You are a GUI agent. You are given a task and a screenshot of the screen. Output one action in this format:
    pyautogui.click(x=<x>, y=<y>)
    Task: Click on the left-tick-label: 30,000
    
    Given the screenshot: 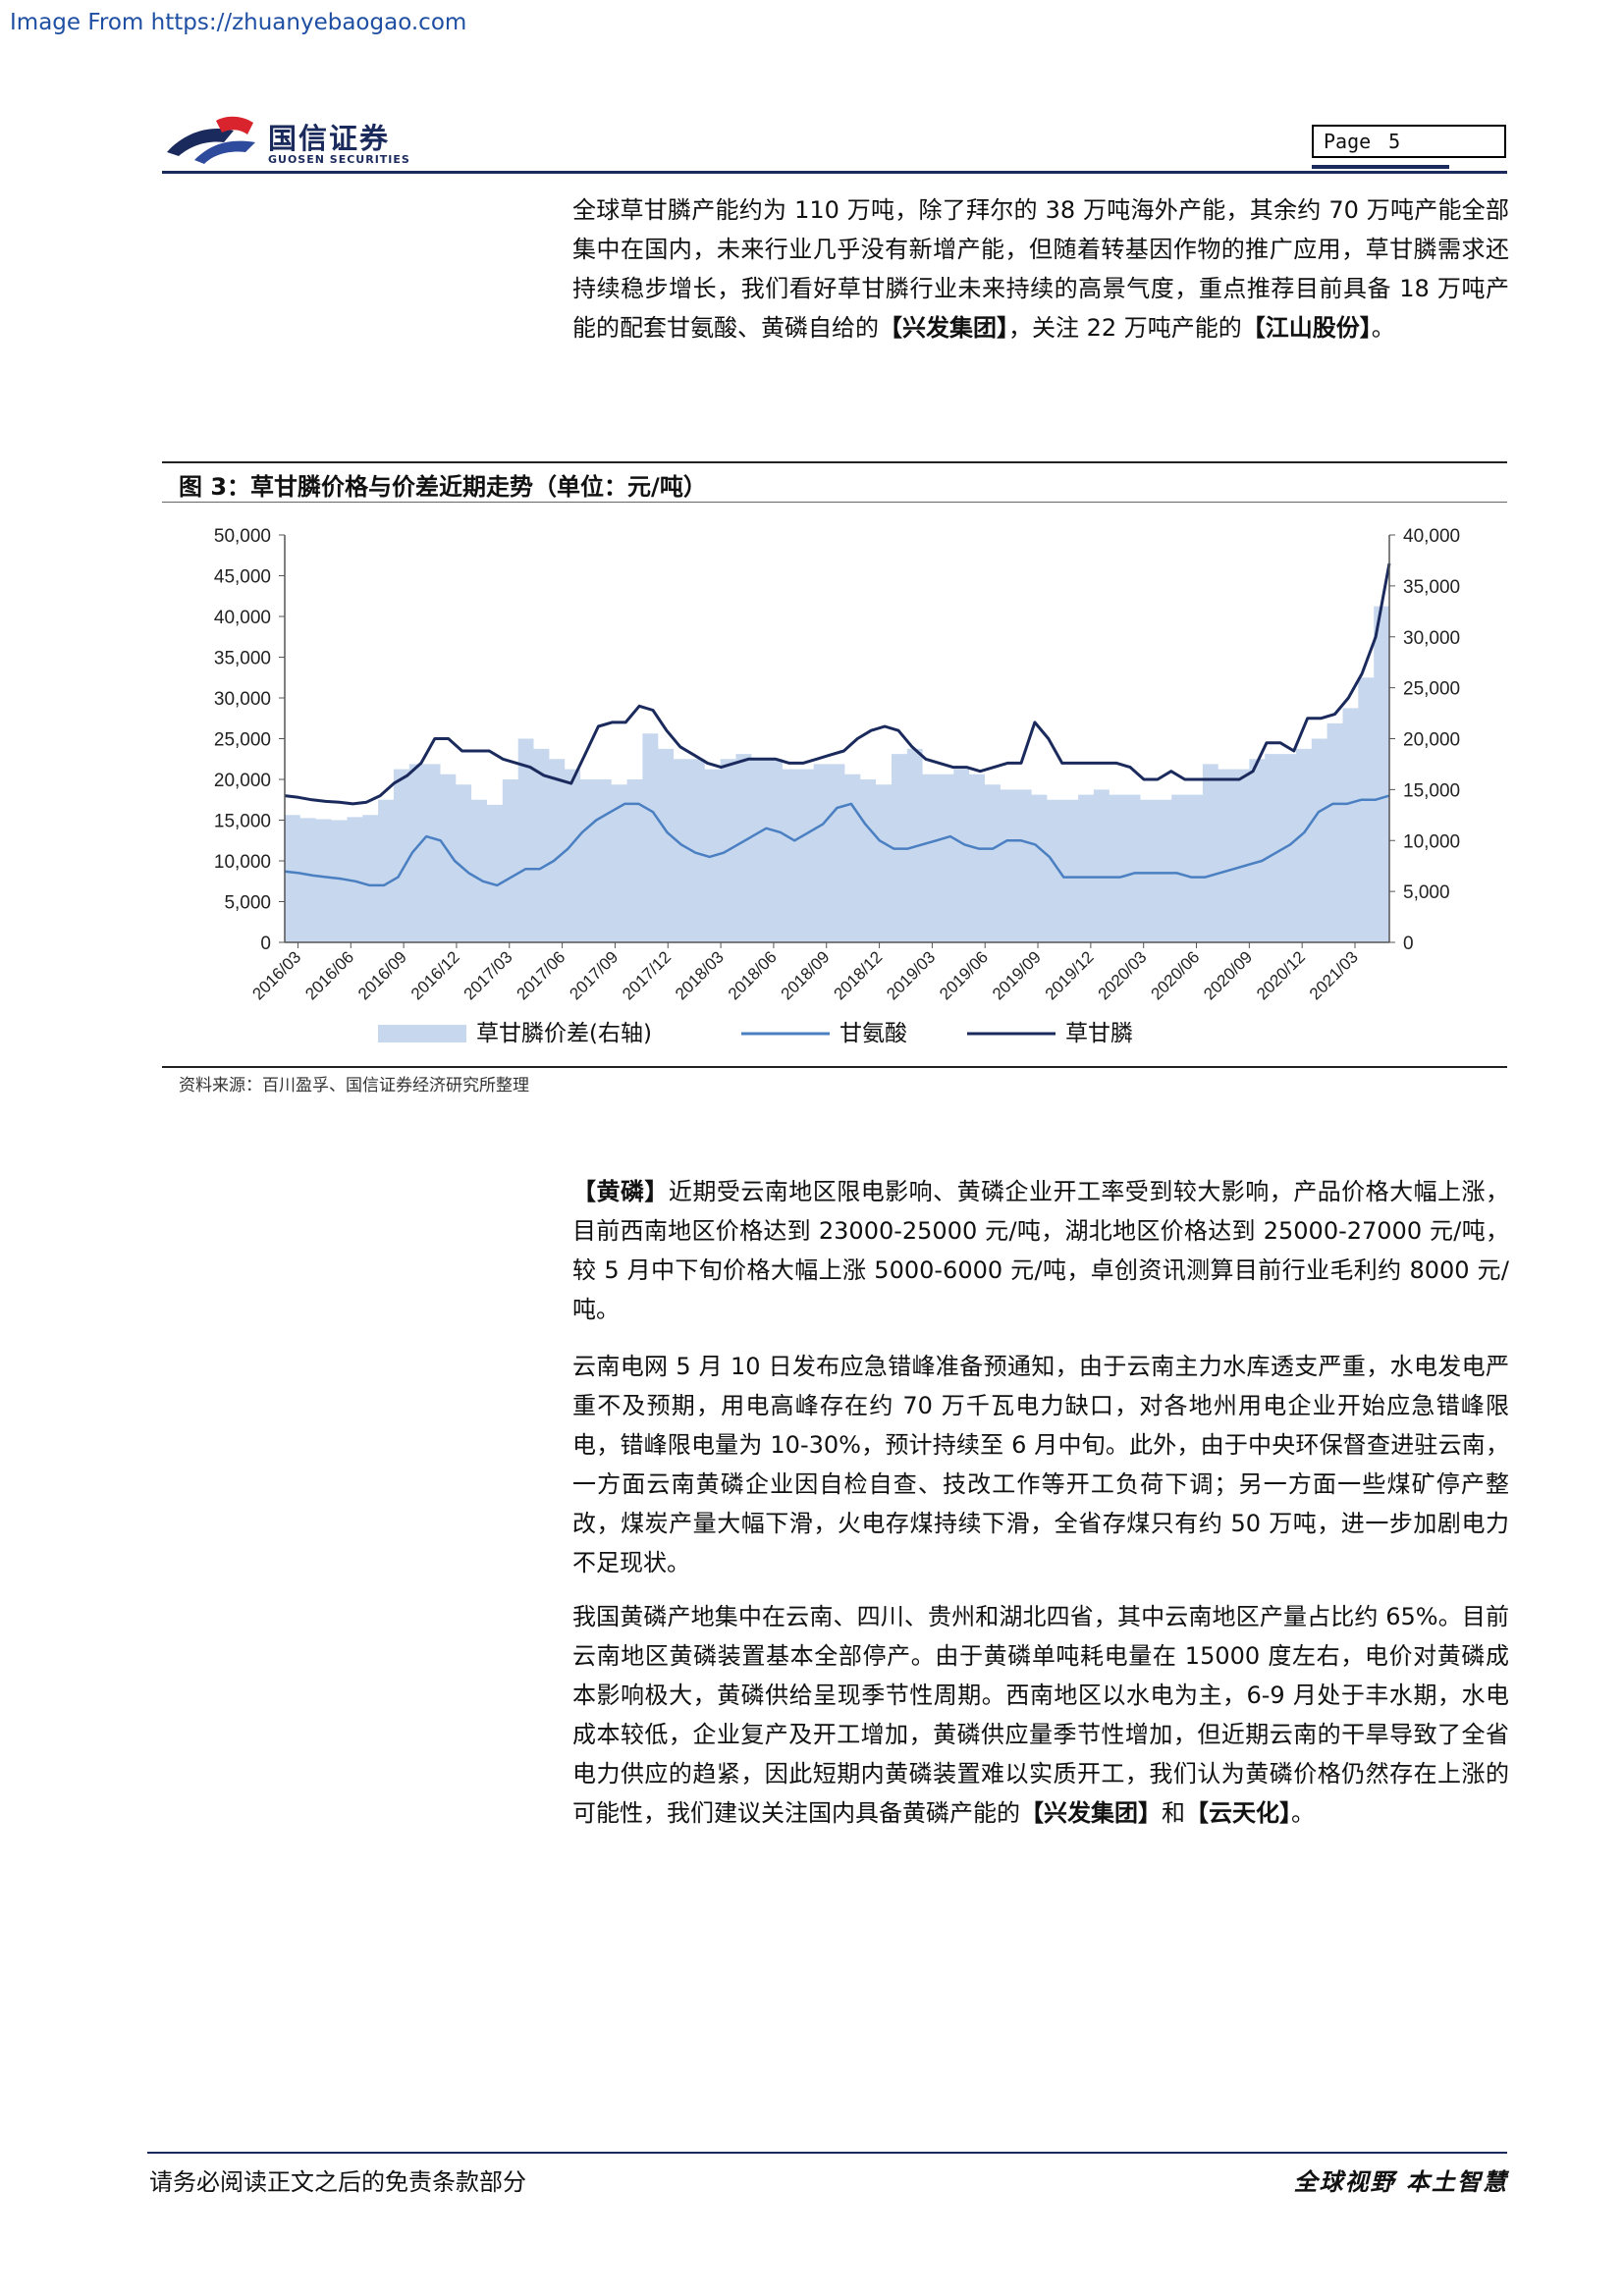 What is the action you would take?
    pyautogui.click(x=242, y=699)
    